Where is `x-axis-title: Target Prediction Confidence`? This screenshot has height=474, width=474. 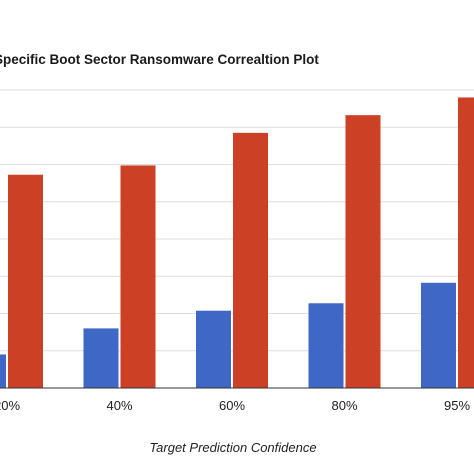 x-axis-title: Target Prediction Confidence is located at coordinates (232, 447).